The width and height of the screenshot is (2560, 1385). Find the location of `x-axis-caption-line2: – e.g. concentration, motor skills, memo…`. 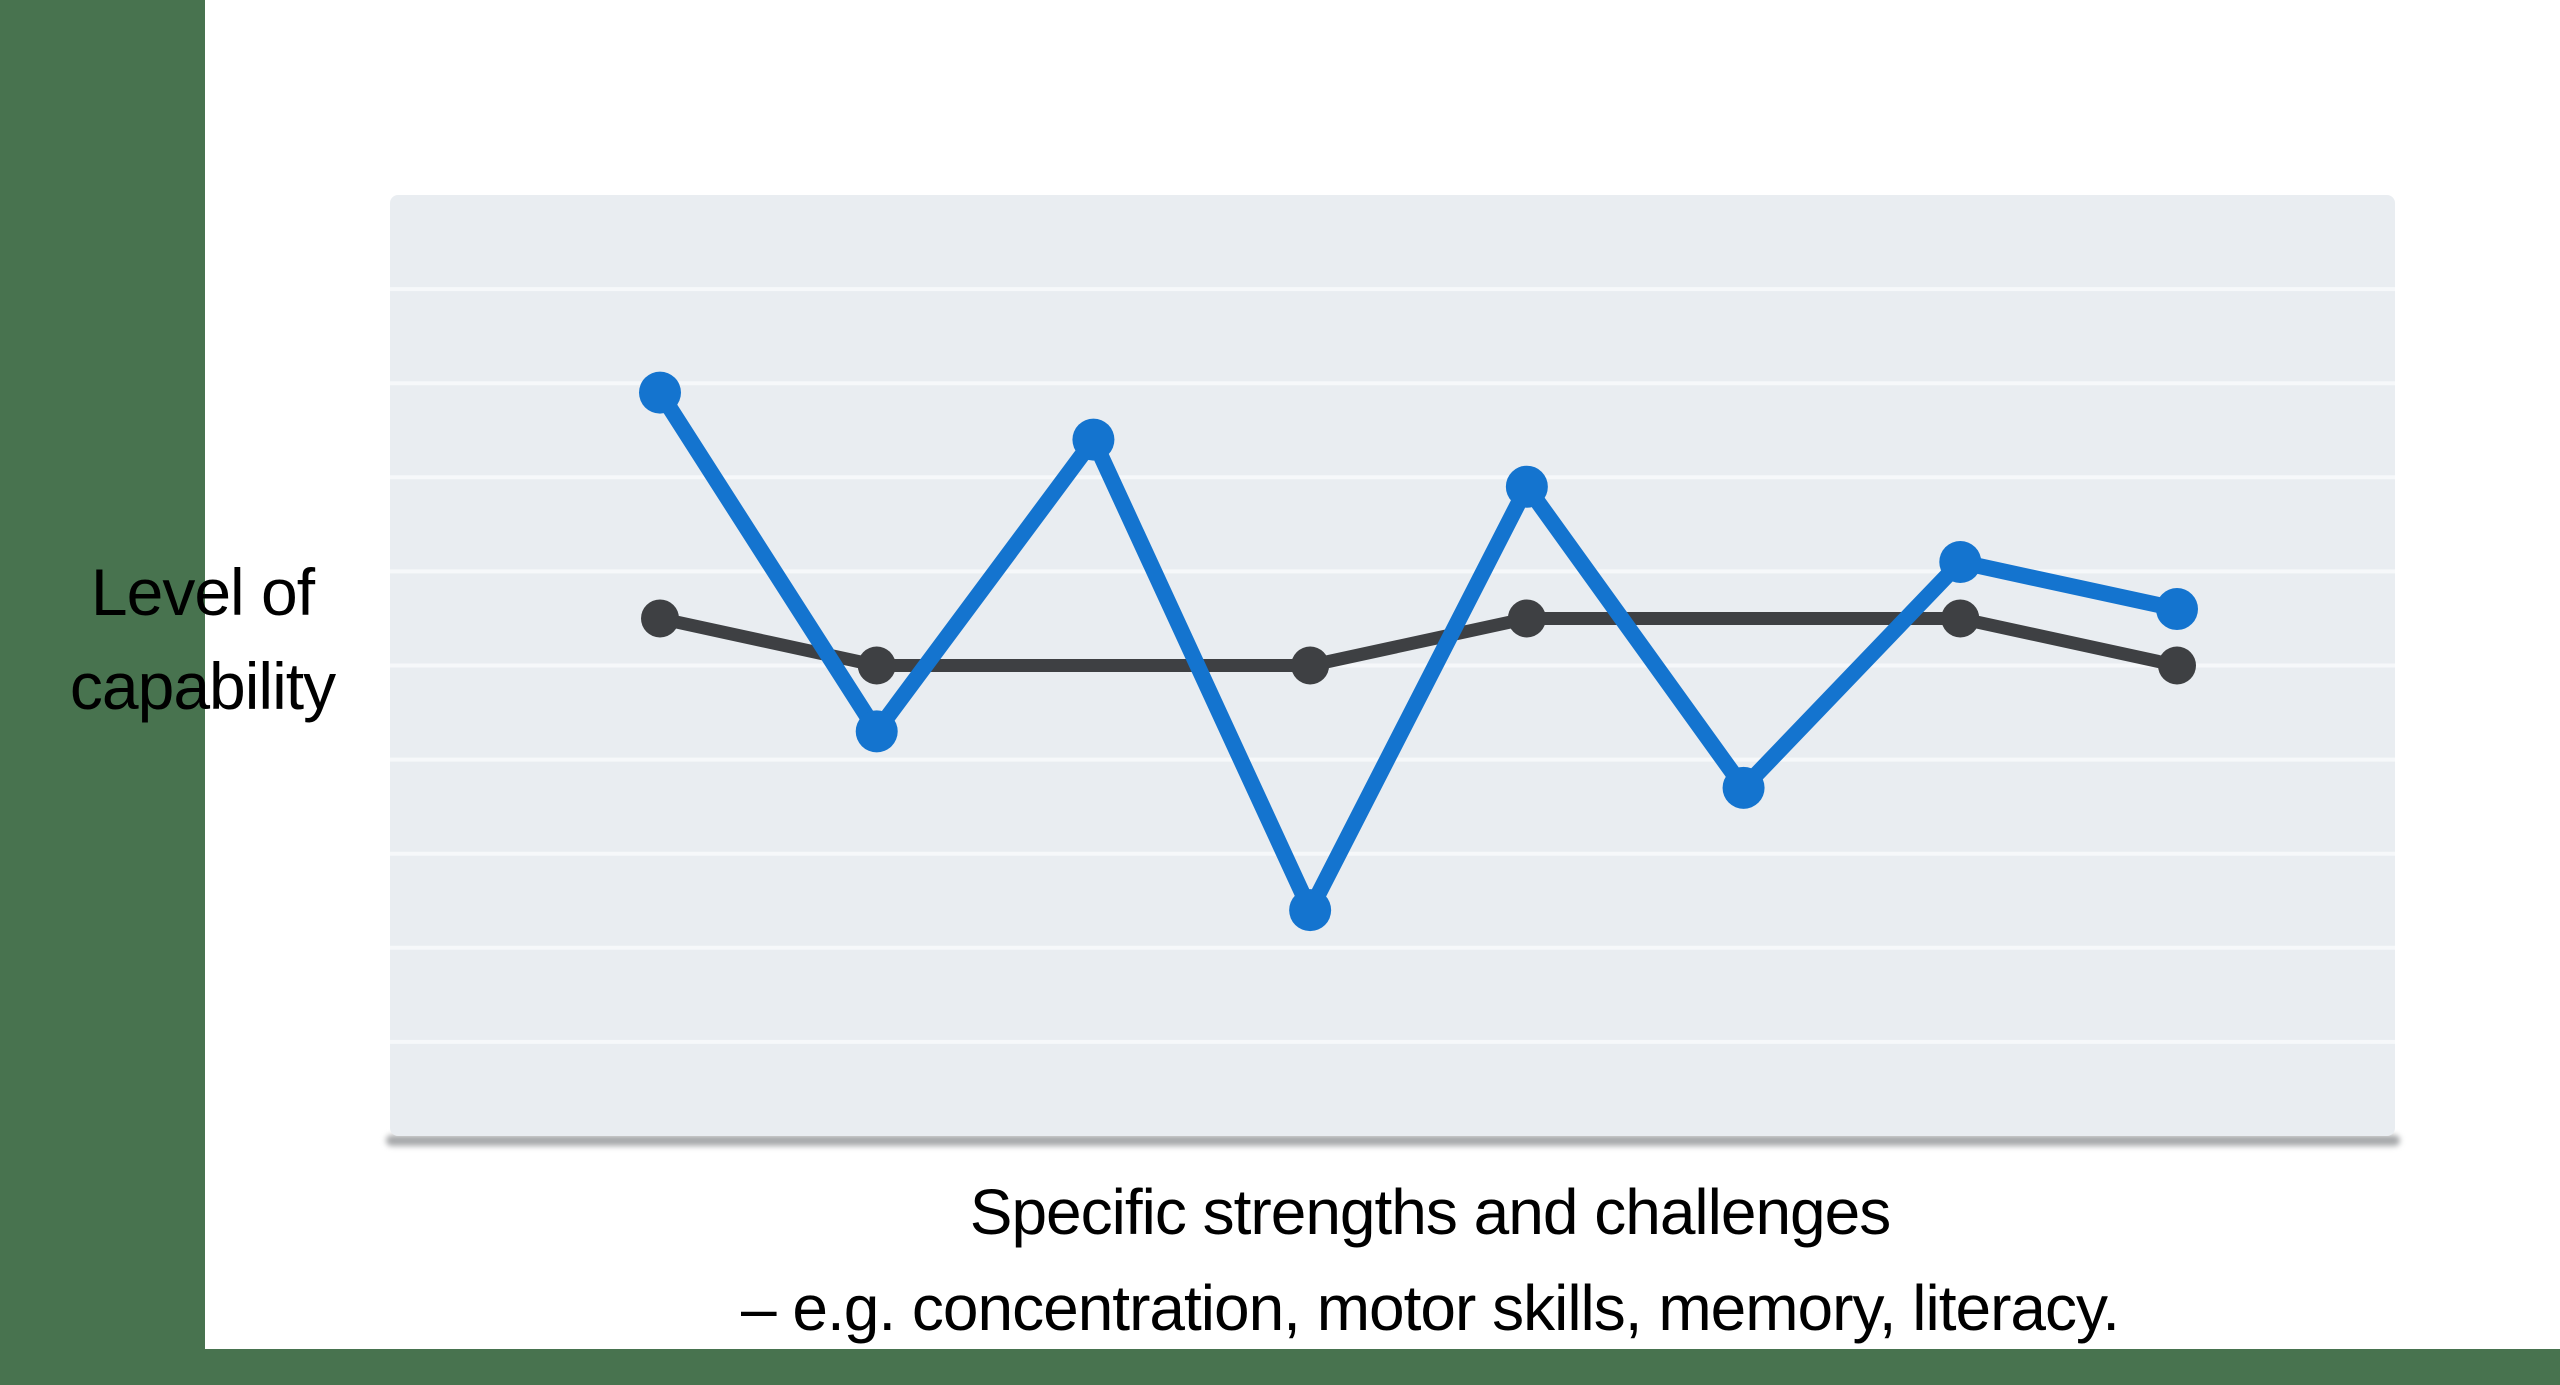

x-axis-caption-line2: – e.g. concentration, motor skills, memo… is located at coordinates (1430, 1308).